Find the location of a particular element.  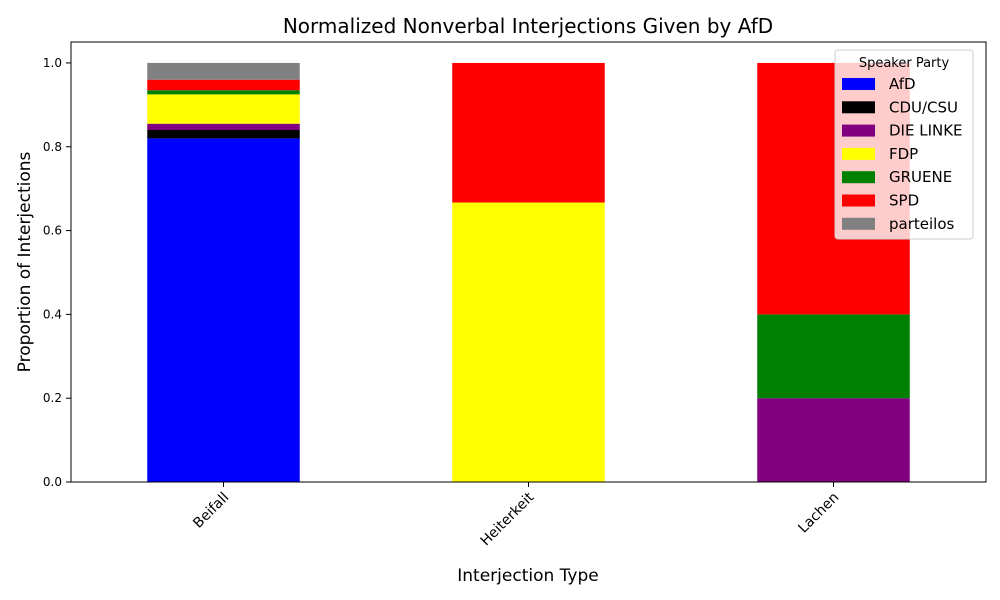

legend-label: GRUENE is located at coordinates (920, 177).